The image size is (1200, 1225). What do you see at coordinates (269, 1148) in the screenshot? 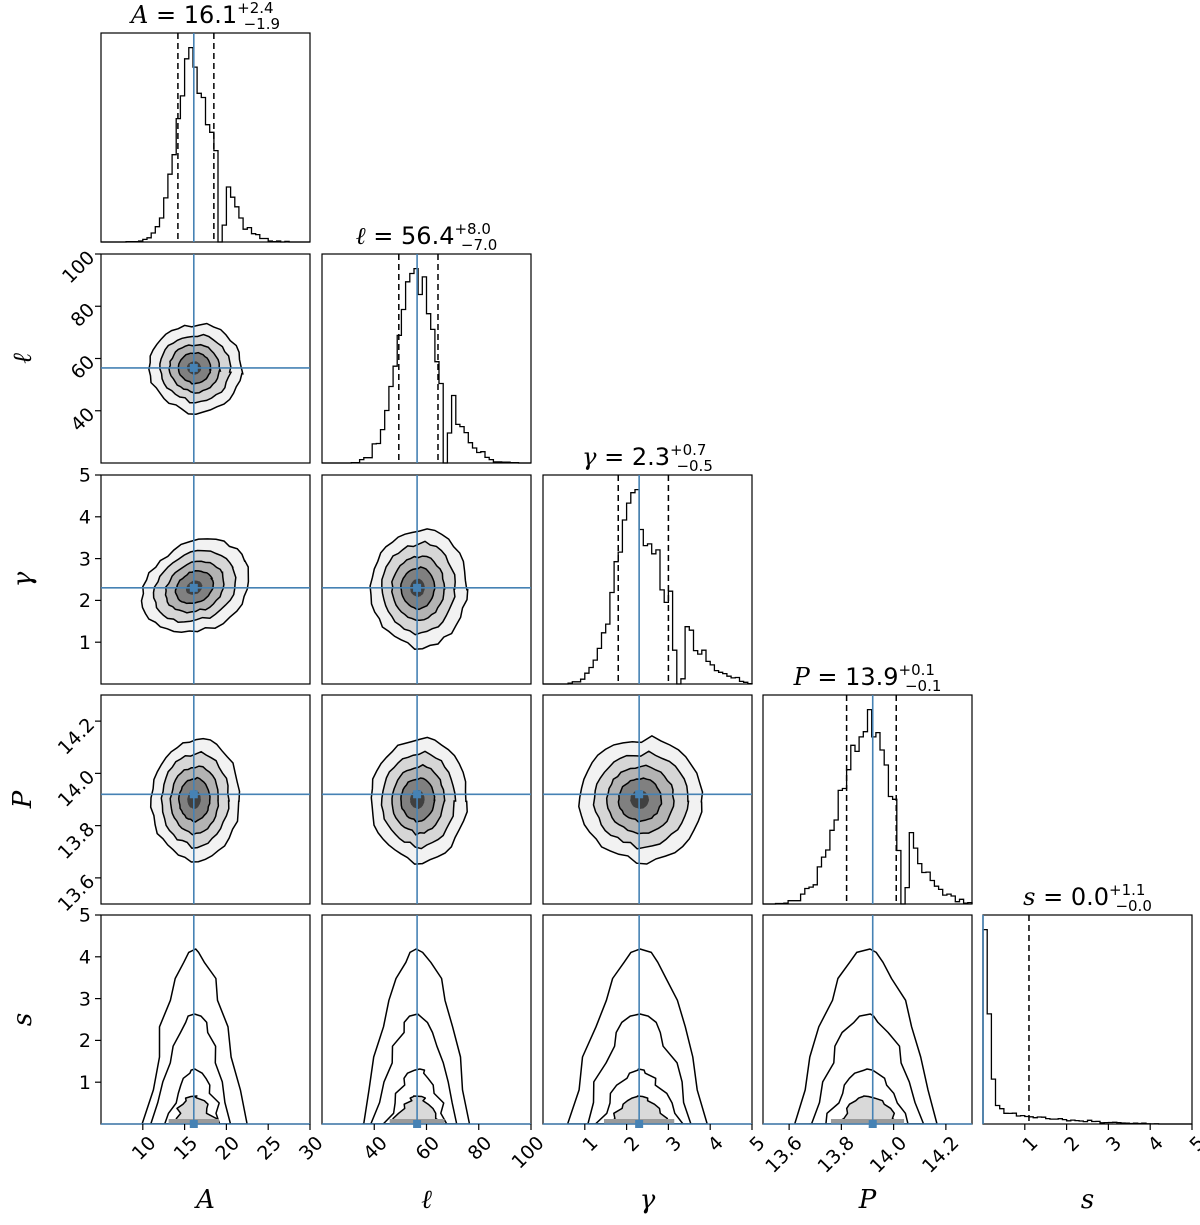
I see `x-tick-label-A: 25` at bounding box center [269, 1148].